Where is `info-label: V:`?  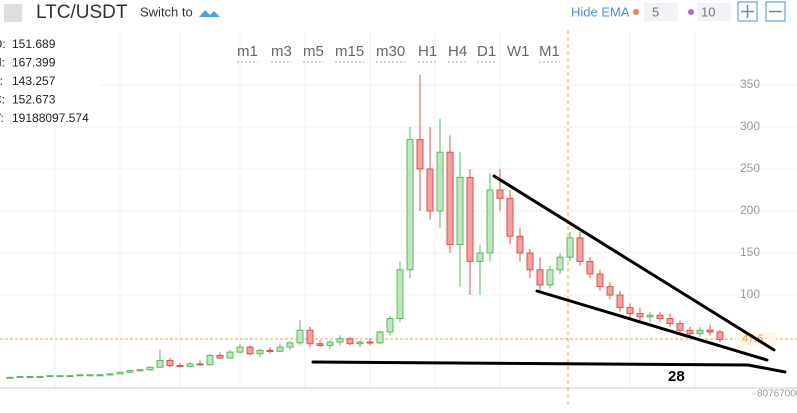 info-label: V: is located at coordinates (2, 118).